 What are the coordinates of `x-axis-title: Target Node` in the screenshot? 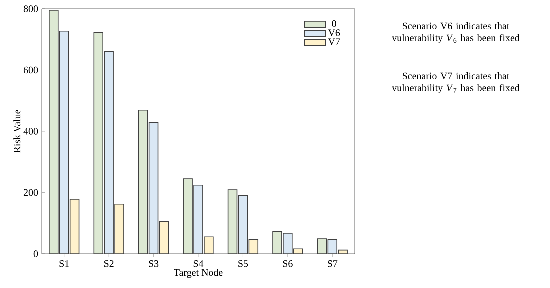 It's located at (198, 273).